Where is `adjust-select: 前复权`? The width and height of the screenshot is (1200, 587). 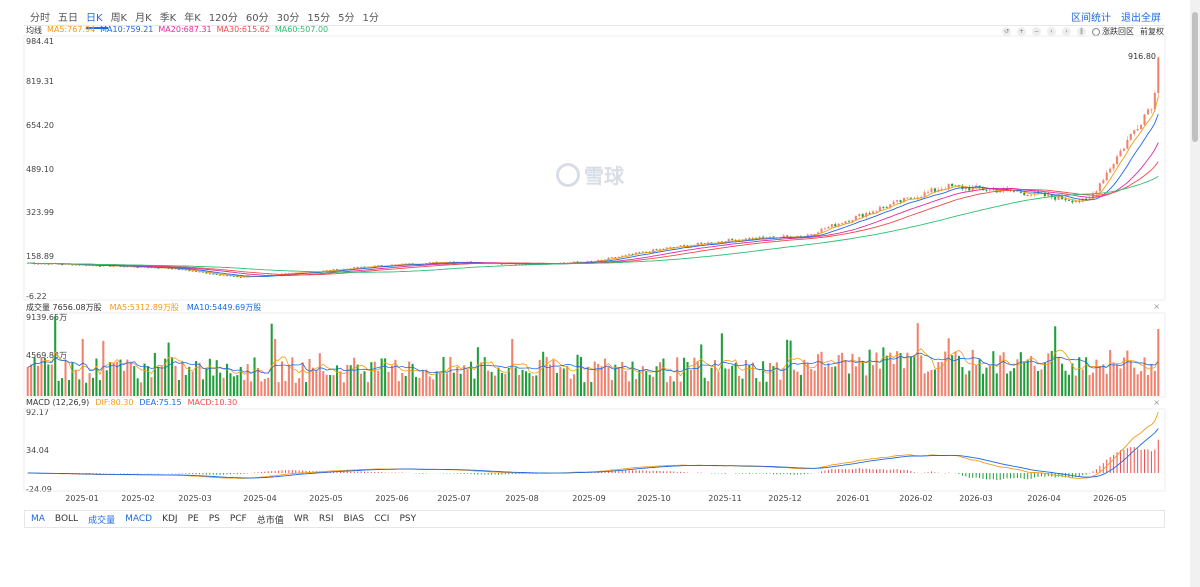 adjust-select: 前复权 is located at coordinates (1152, 31).